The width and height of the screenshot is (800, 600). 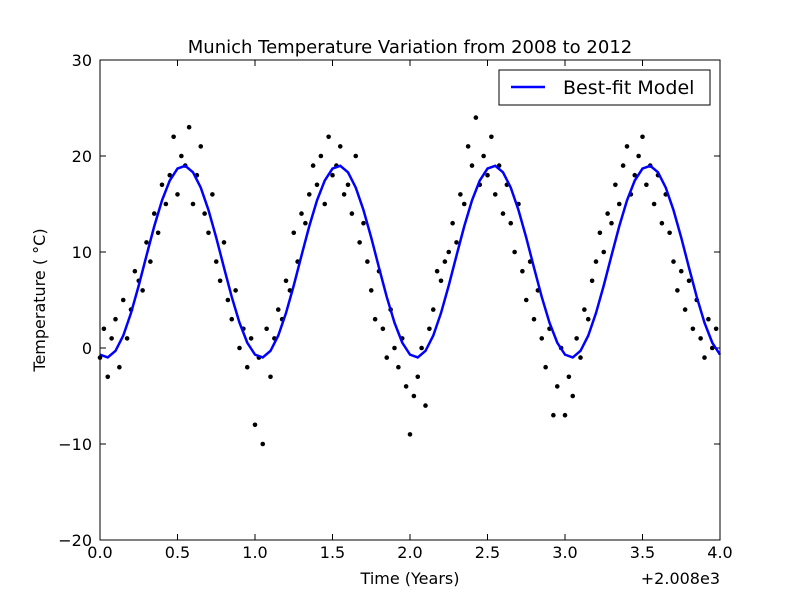 I want to click on x-tick-label: 0.0, so click(x=99, y=552).